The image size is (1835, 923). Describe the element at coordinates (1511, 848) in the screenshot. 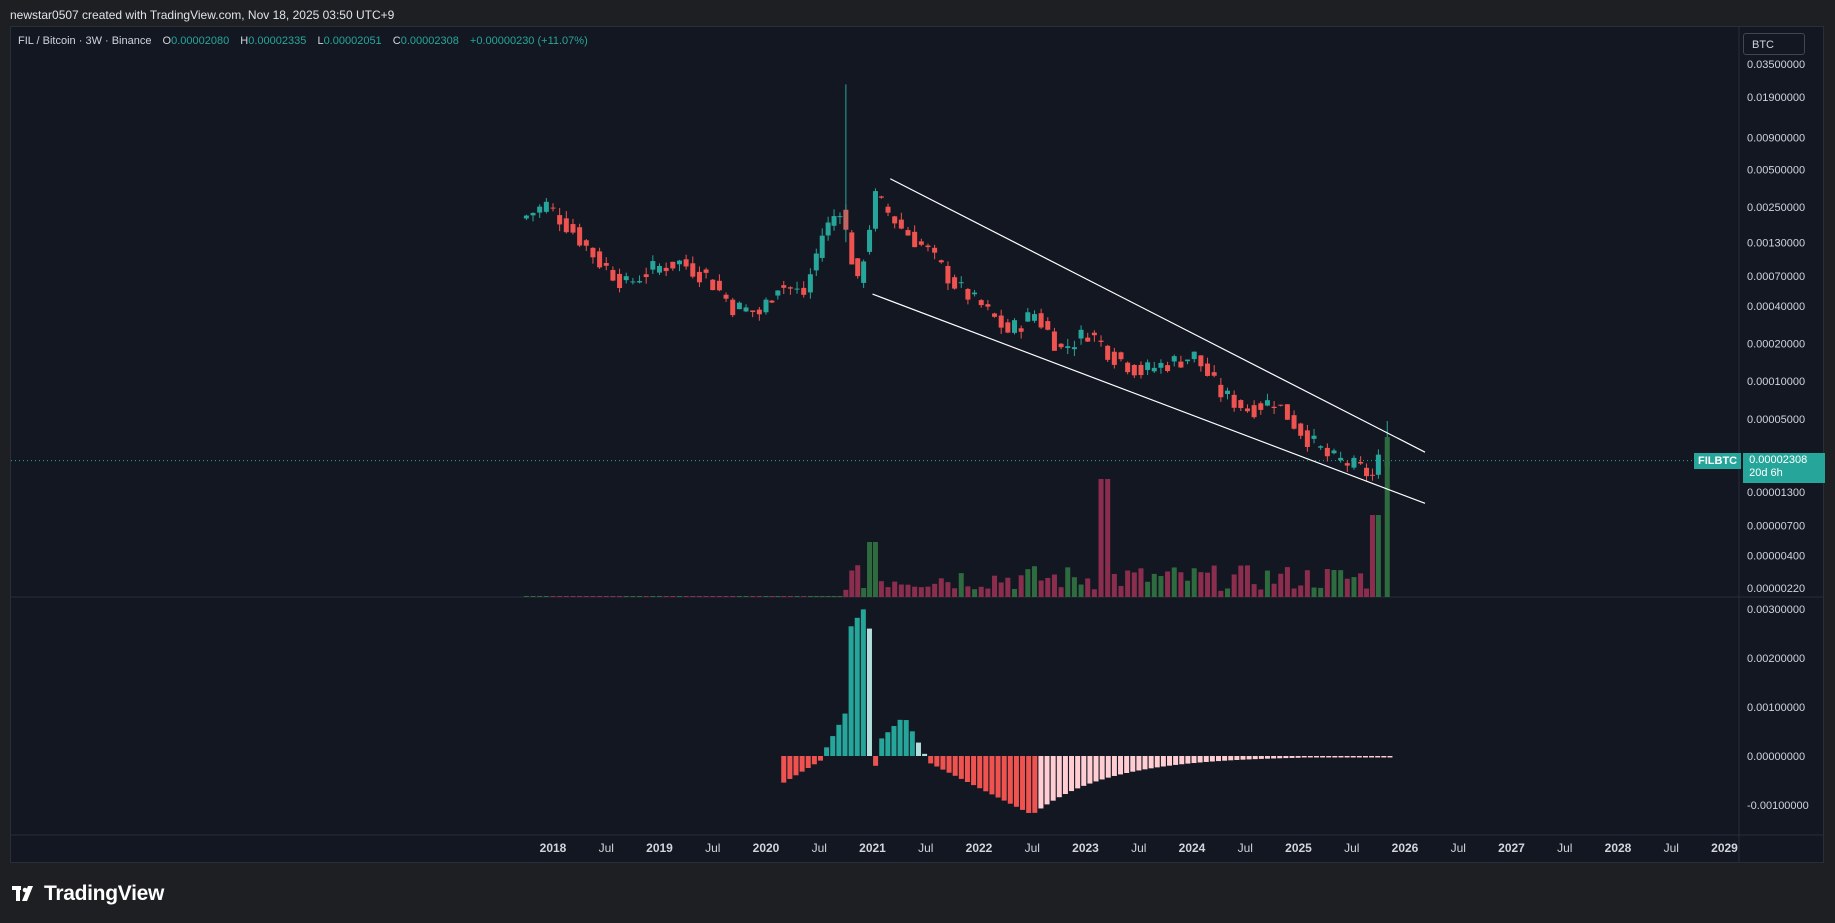

I see `time-axis-label: 2027` at that location.